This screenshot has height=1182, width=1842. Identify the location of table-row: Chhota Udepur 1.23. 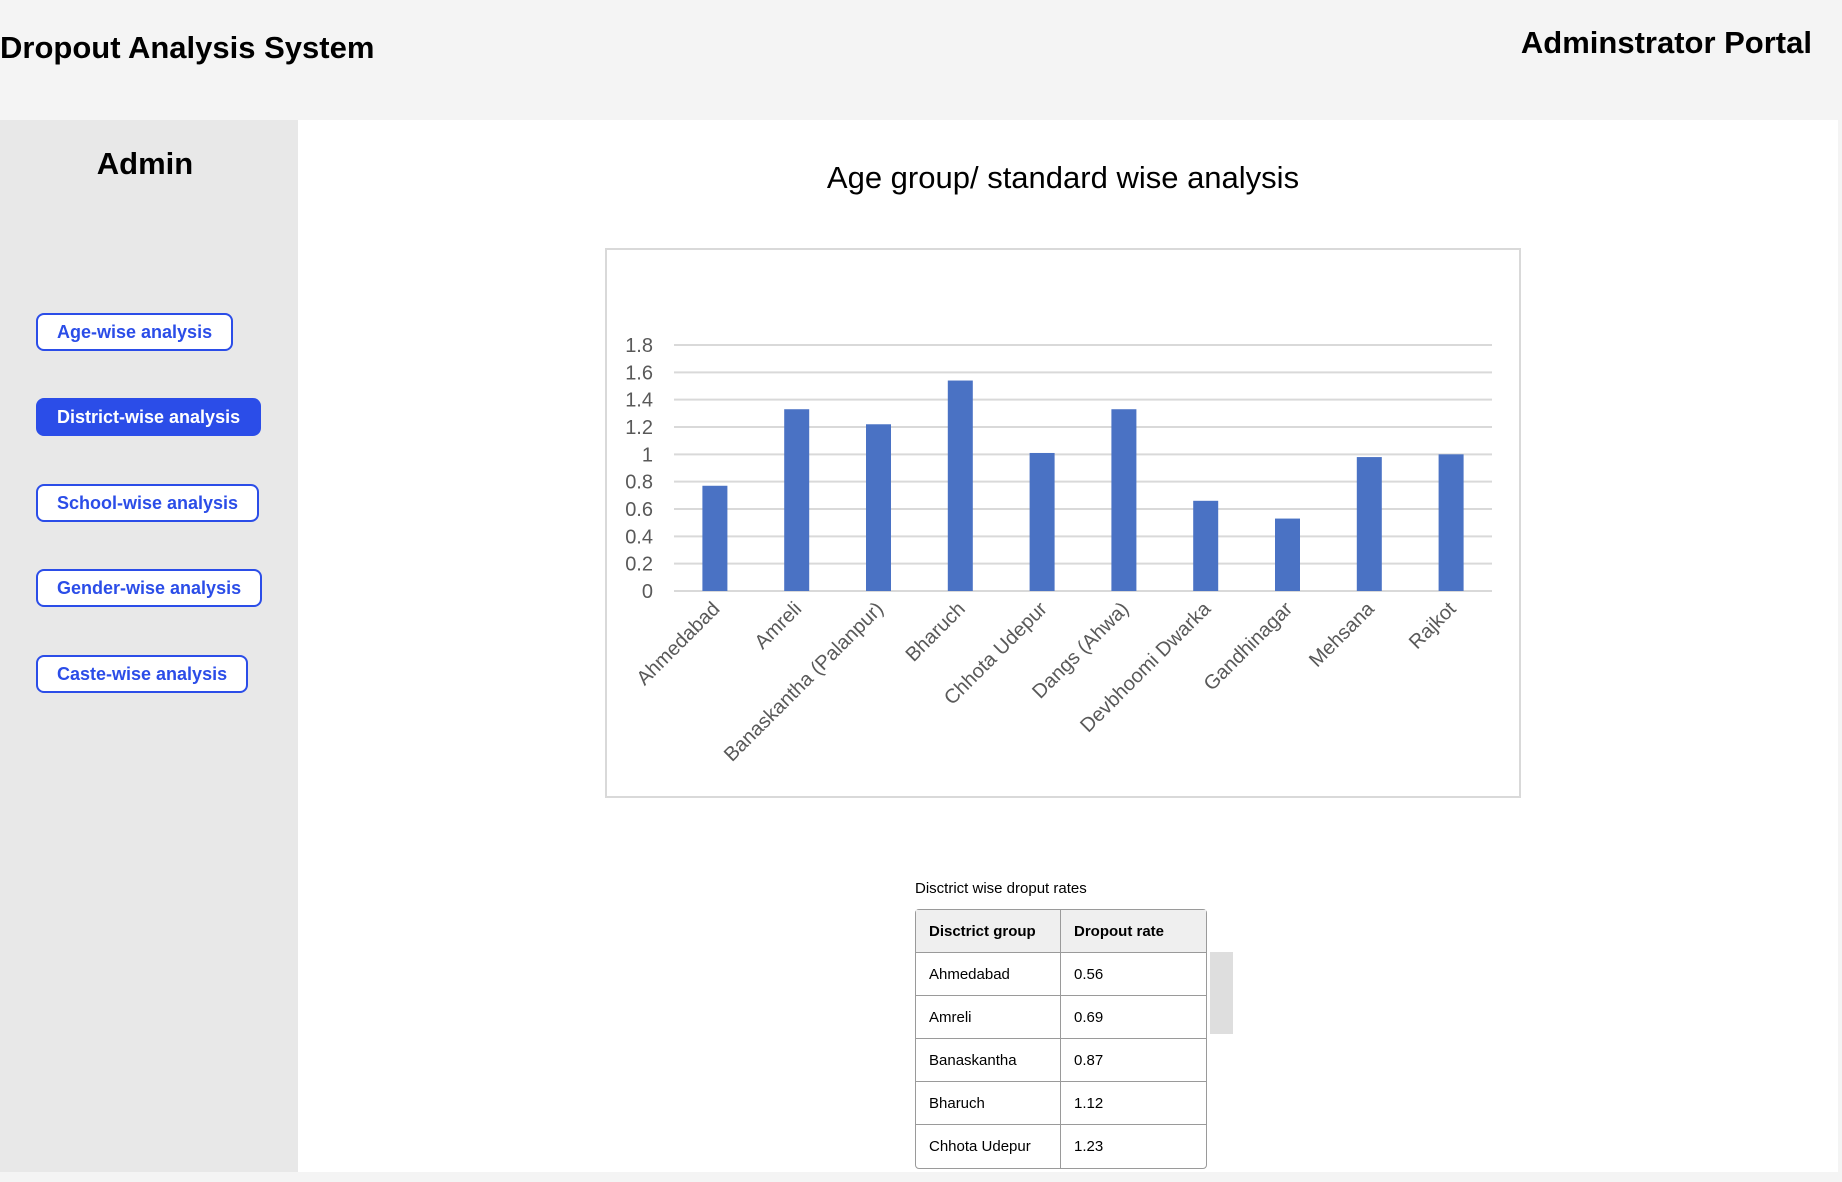
(1061, 1146).